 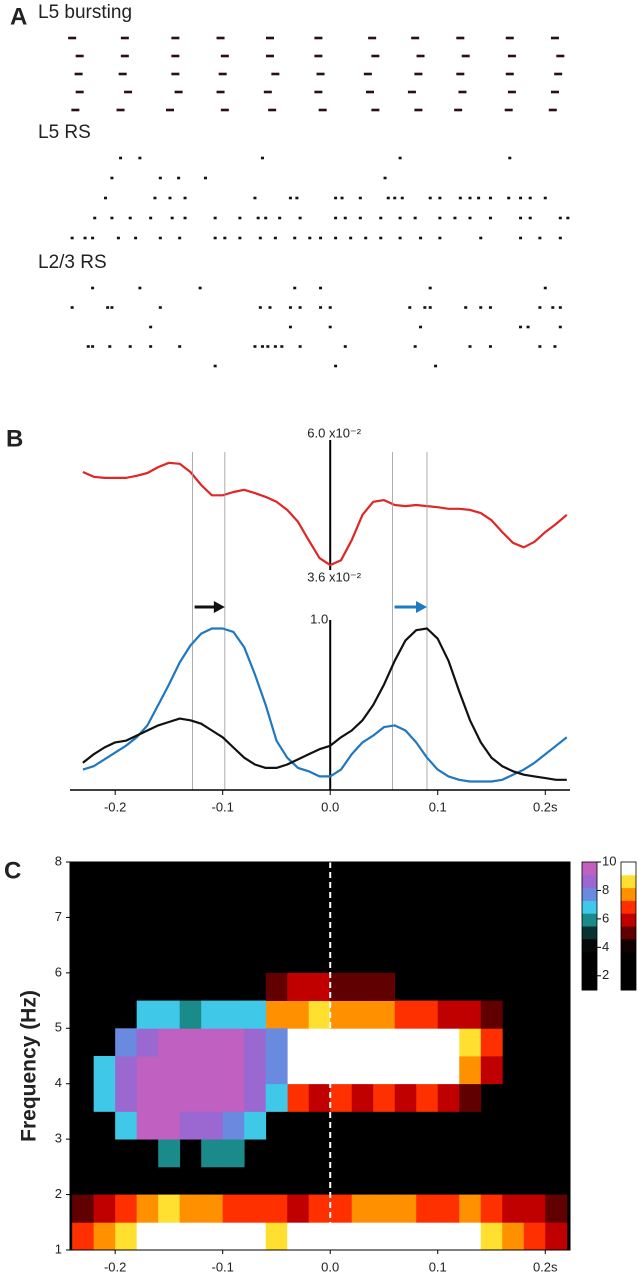 What do you see at coordinates (609, 860) in the screenshot?
I see `colorbar-tick-label: 10` at bounding box center [609, 860].